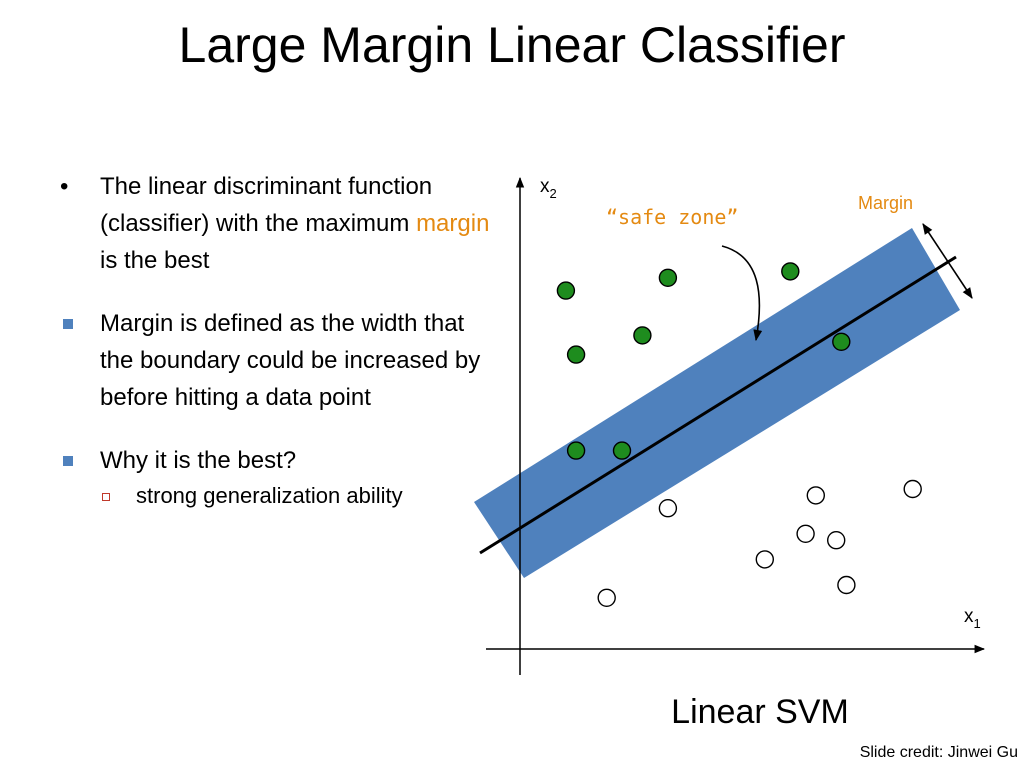 This screenshot has height=768, width=1024. What do you see at coordinates (548, 188) in the screenshot?
I see `y-axis-label: x2` at bounding box center [548, 188].